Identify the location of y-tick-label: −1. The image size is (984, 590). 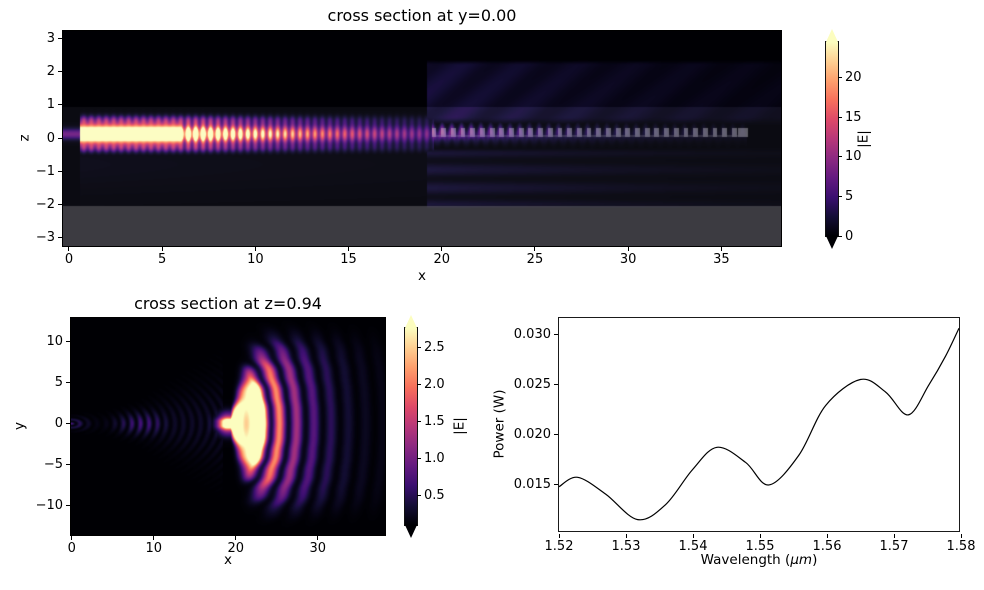
(45, 171).